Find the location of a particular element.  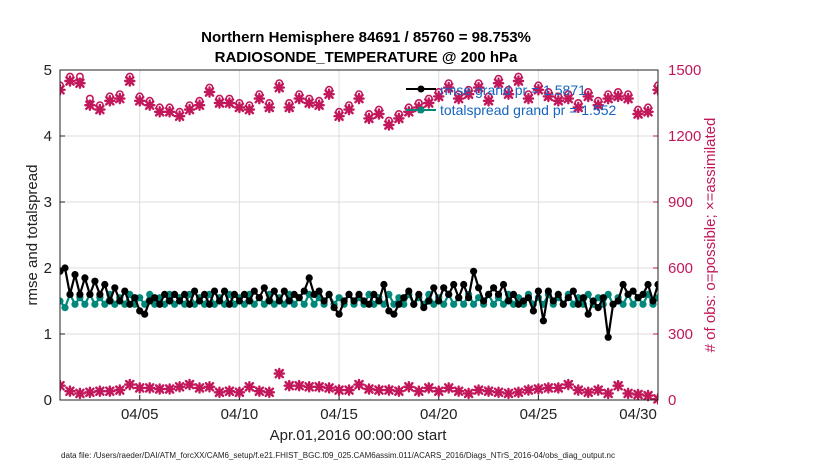

y-right-tick-label: 1200 is located at coordinates (684, 136).